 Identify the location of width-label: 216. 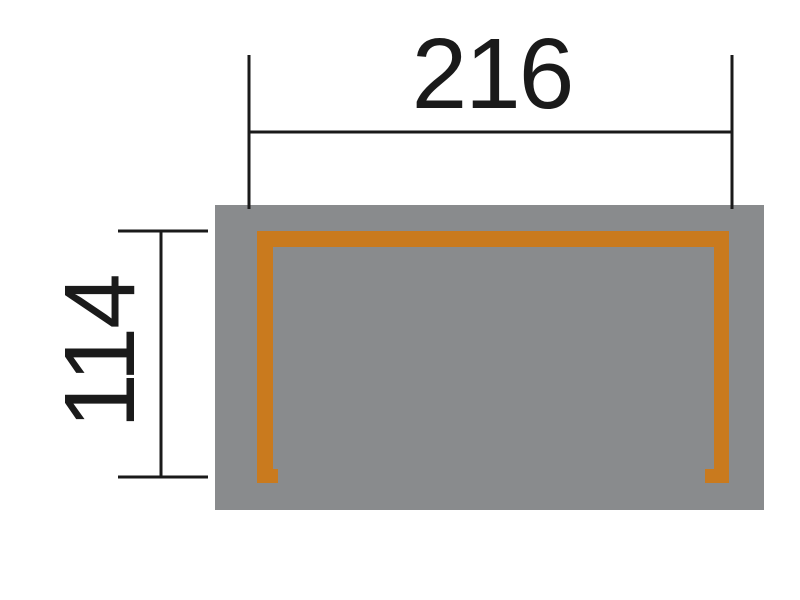
(492, 74).